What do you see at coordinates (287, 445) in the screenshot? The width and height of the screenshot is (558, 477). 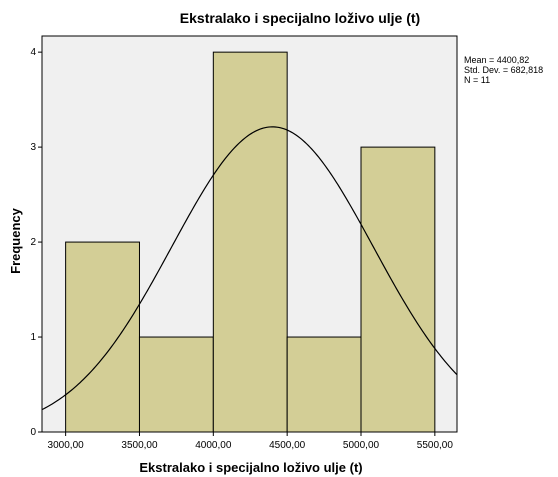 I see `x-tick-label: 4500,00` at bounding box center [287, 445].